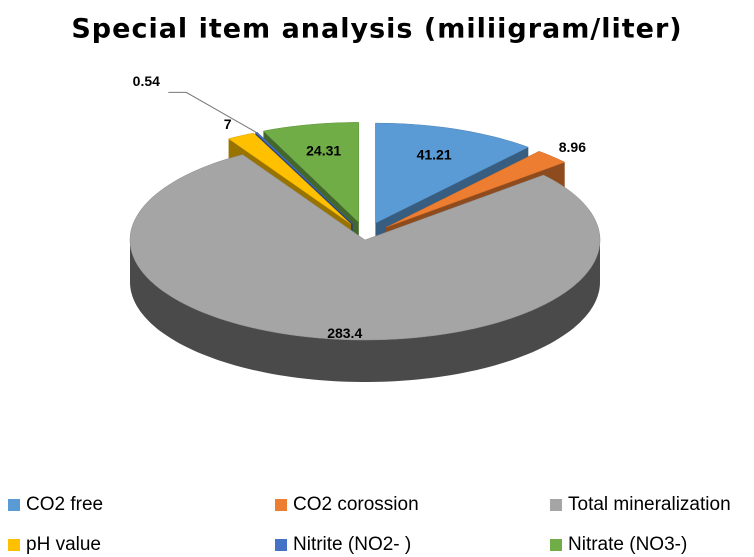 The height and width of the screenshot is (557, 754). Describe the element at coordinates (356, 504) in the screenshot. I see `legend-label: CO2 corossion` at that location.